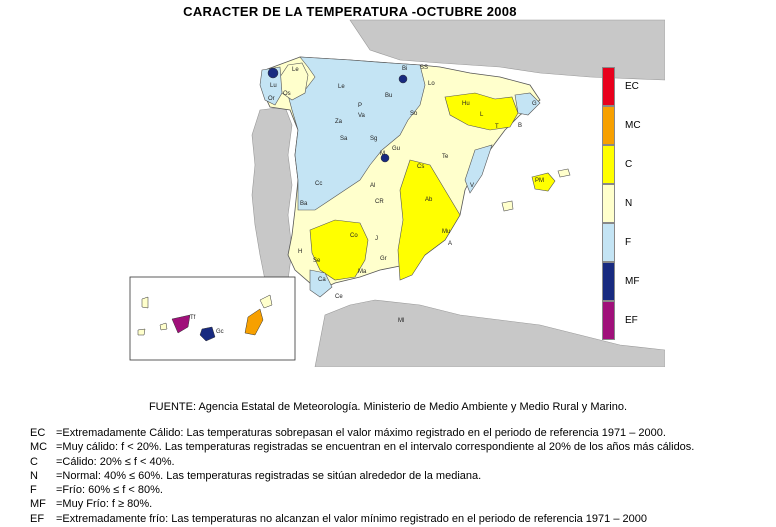 The image size is (776, 527). What do you see at coordinates (450, 244) in the screenshot?
I see `station-label: A` at bounding box center [450, 244].